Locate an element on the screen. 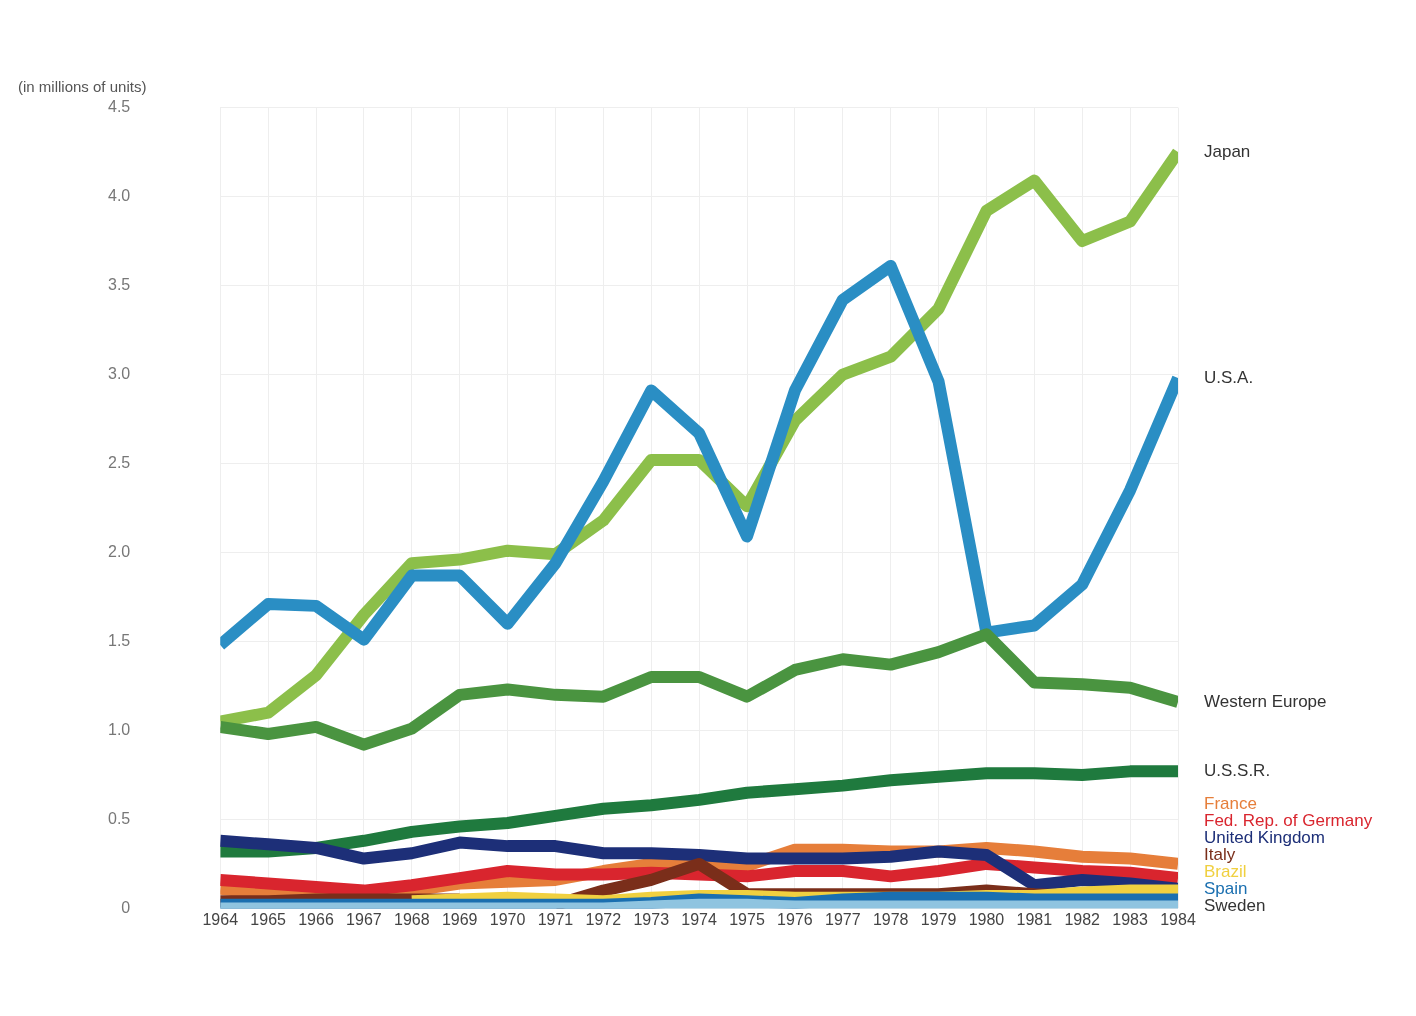  x-tick-label: 1982 is located at coordinates (1082, 920).